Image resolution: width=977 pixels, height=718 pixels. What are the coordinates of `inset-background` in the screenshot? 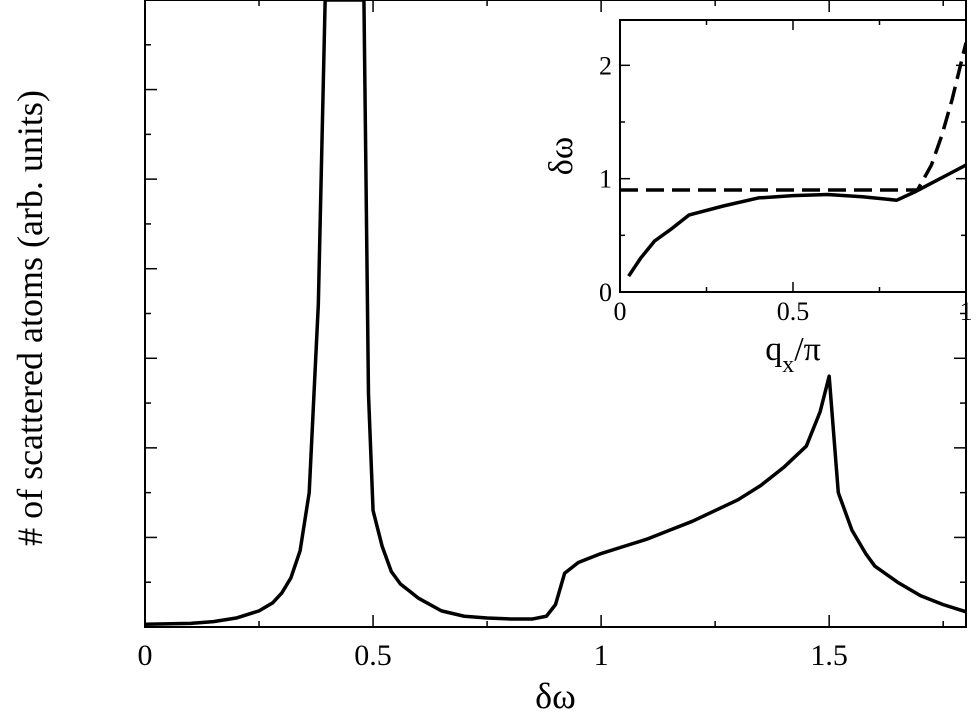 It's located at (793, 156).